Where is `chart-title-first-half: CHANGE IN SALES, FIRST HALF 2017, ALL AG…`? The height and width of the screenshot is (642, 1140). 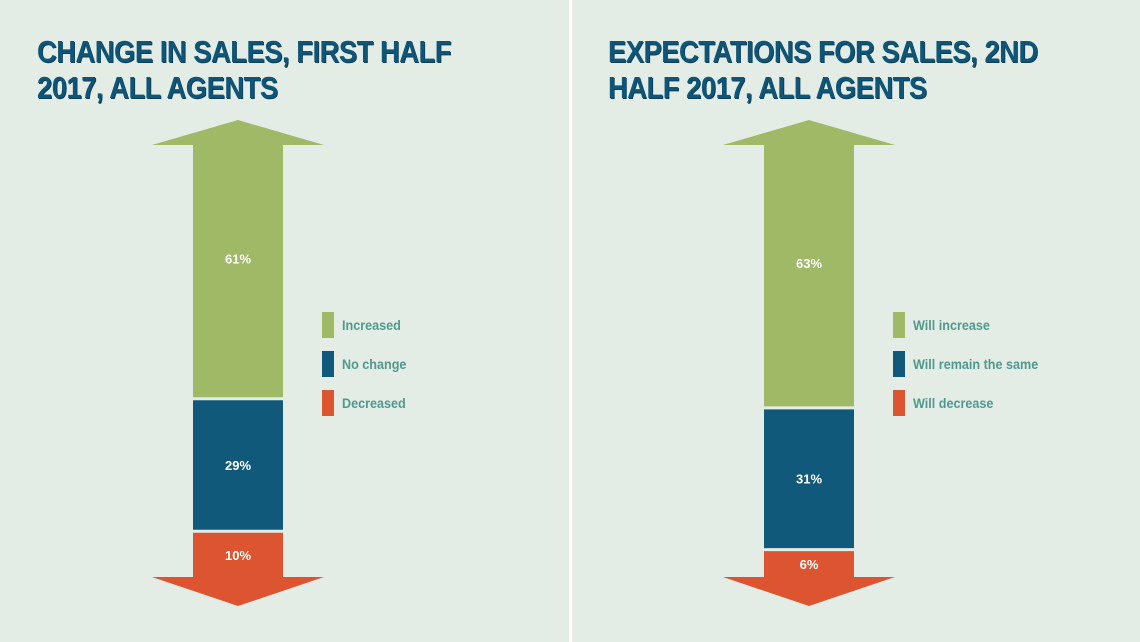
chart-title-first-half: CHANGE IN SALES, FIRST HALF 2017, ALL AG… is located at coordinates (244, 69).